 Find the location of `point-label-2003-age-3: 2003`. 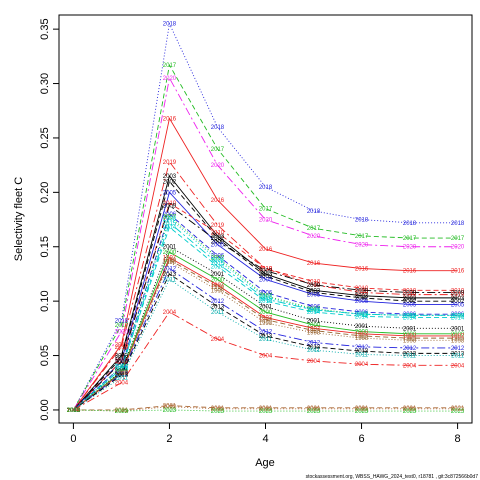

point-label-2003-age-3: 2003 is located at coordinates (218, 237).